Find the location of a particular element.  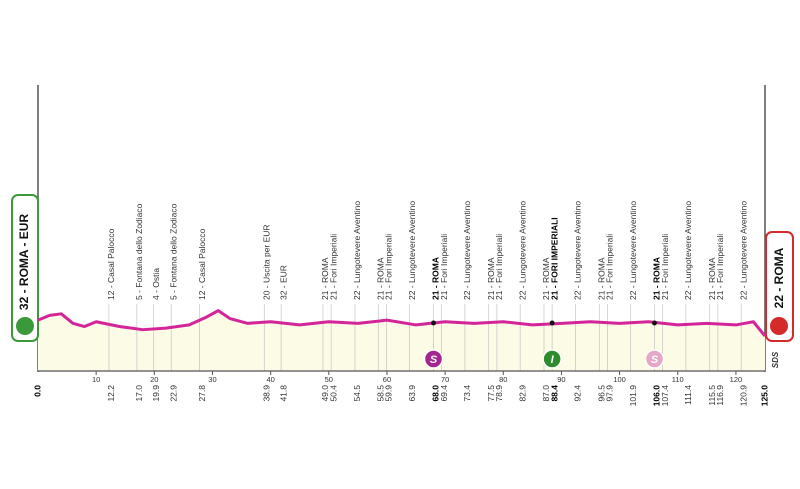

waypoint-label: 20 - Uscita per EUR is located at coordinates (266, 262).